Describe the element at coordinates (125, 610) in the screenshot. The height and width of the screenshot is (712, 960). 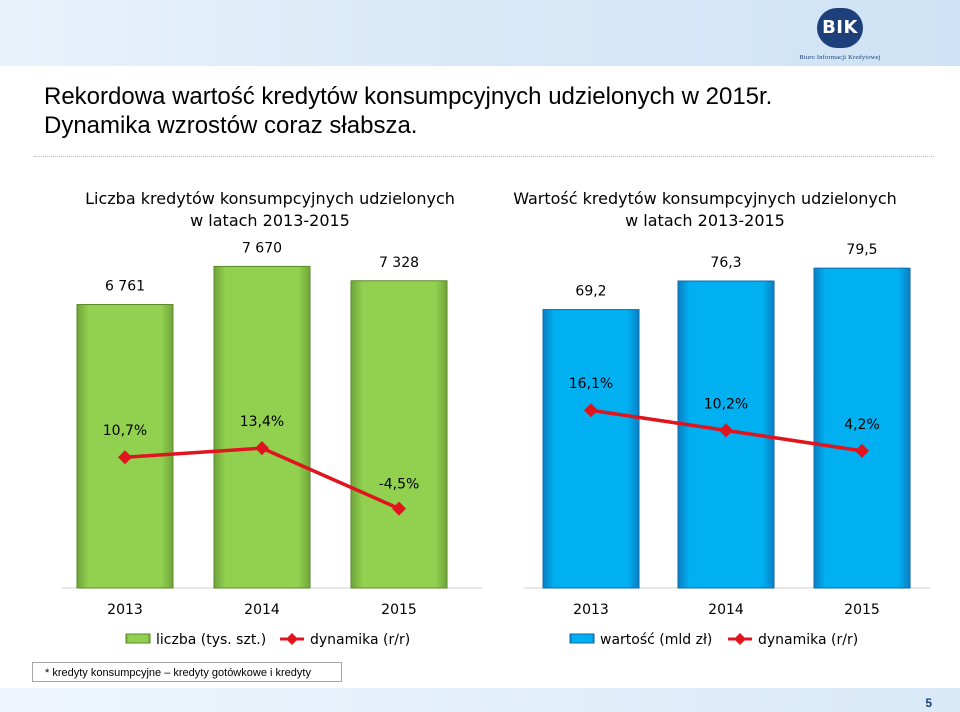
I see `x-tick-label-0-0: 2013` at that location.